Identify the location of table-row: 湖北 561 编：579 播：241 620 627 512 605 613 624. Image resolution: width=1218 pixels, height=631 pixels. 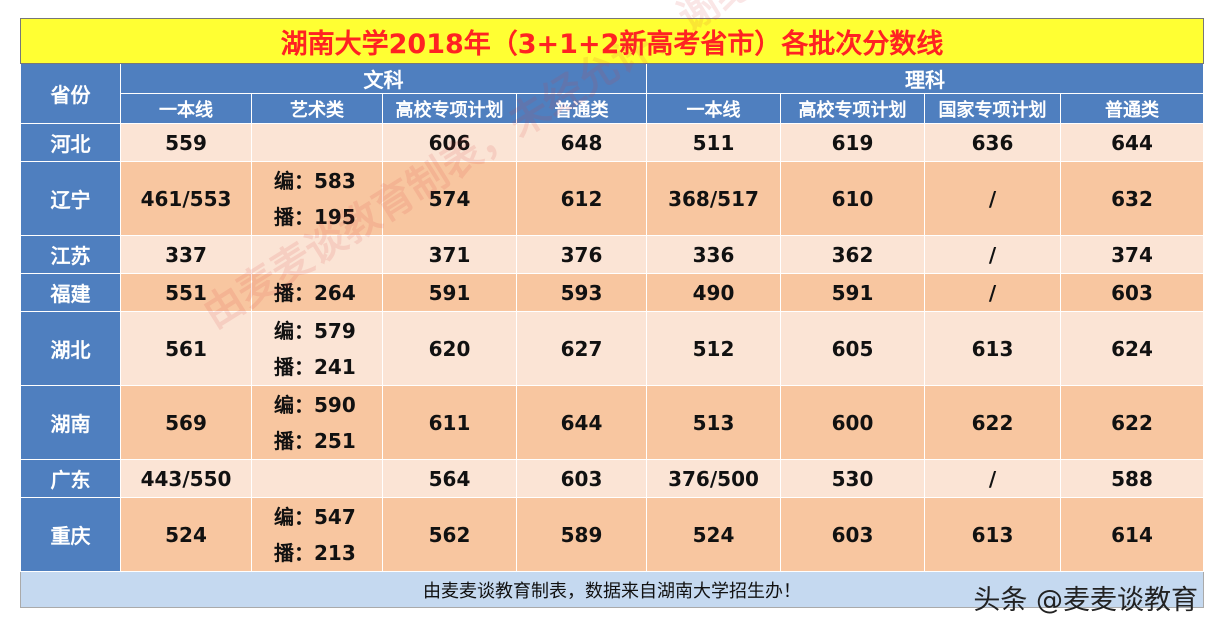
(612, 348).